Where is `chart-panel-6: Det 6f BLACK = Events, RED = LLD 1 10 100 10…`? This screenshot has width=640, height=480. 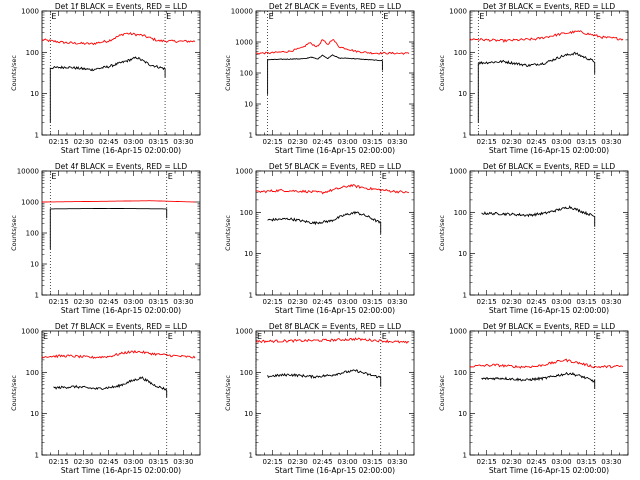 chart-panel-6: Det 6f BLACK = Events, RED = LLD 1 10 100 10… is located at coordinates (533, 238).